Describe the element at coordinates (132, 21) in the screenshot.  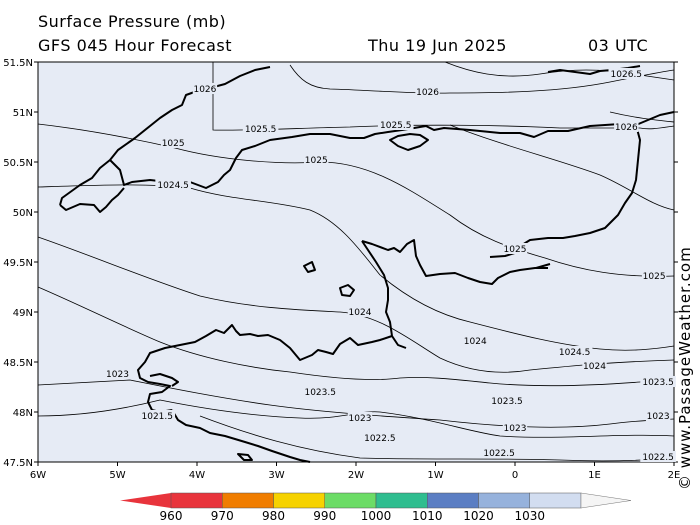
I see `map-title: Surface Pressure (mb)` at that location.